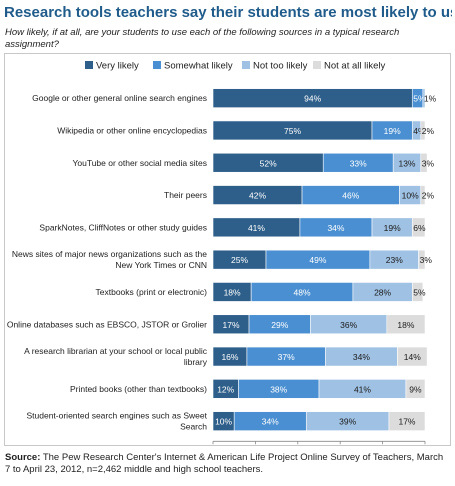 The width and height of the screenshot is (455, 486). Describe the element at coordinates (193, 427) in the screenshot. I see `category-label-11: Search` at that location.